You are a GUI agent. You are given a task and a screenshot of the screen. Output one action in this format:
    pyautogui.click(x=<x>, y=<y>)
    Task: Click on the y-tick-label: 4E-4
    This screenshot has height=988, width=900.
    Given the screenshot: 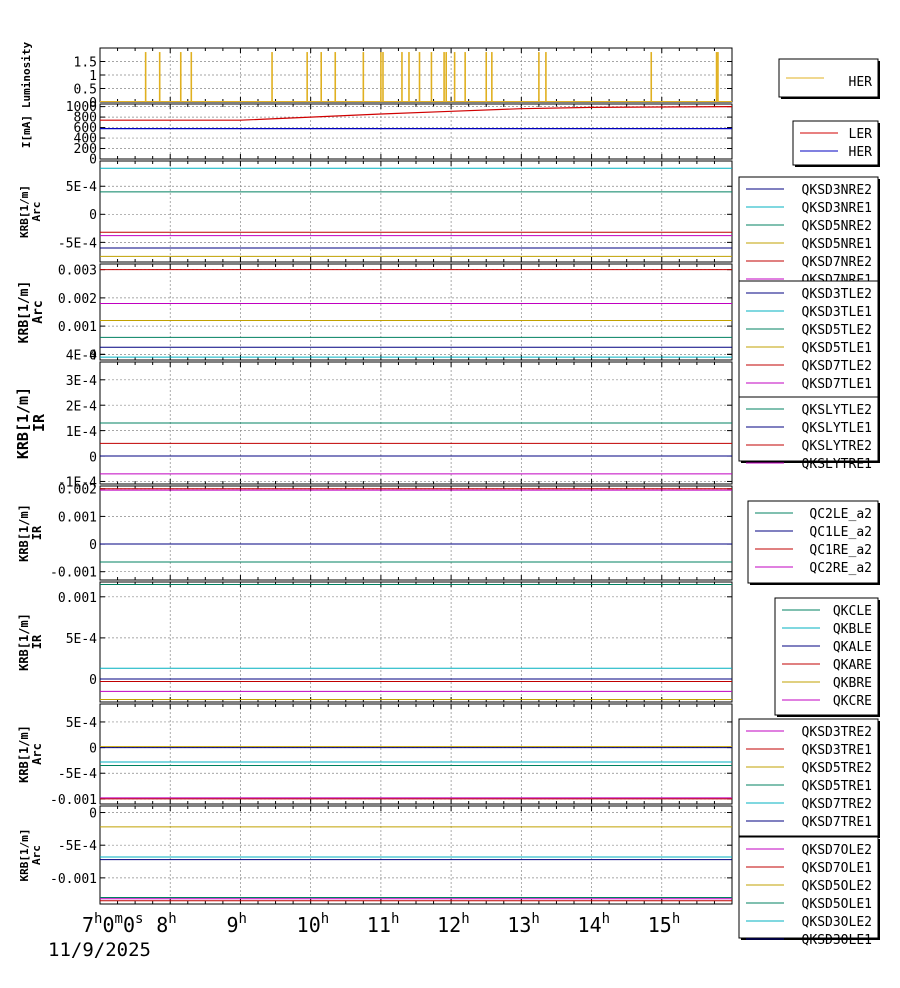 What is the action you would take?
    pyautogui.click(x=81, y=356)
    